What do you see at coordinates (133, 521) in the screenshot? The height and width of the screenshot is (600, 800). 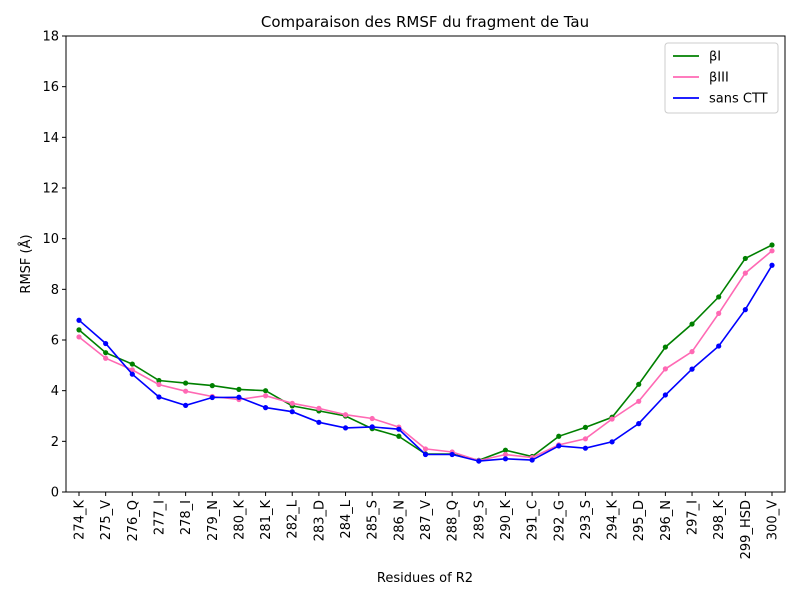 I see `x-tick-label: 276_Q` at bounding box center [133, 521].